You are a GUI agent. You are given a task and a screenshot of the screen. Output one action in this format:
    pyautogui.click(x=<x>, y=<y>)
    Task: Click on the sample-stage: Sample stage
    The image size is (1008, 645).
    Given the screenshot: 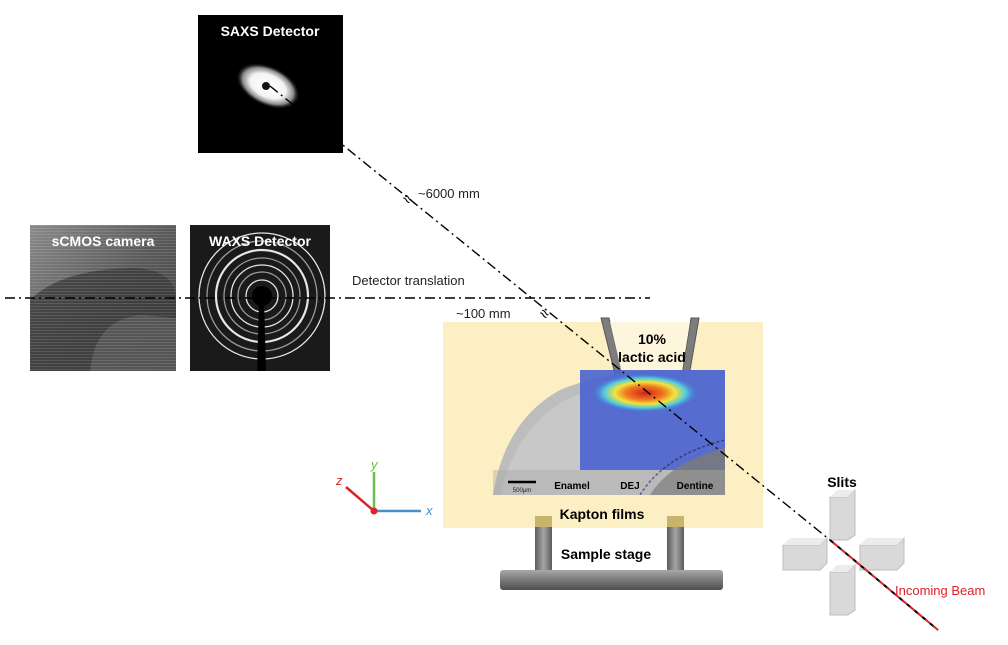 What is the action you would take?
    pyautogui.click(x=611, y=553)
    